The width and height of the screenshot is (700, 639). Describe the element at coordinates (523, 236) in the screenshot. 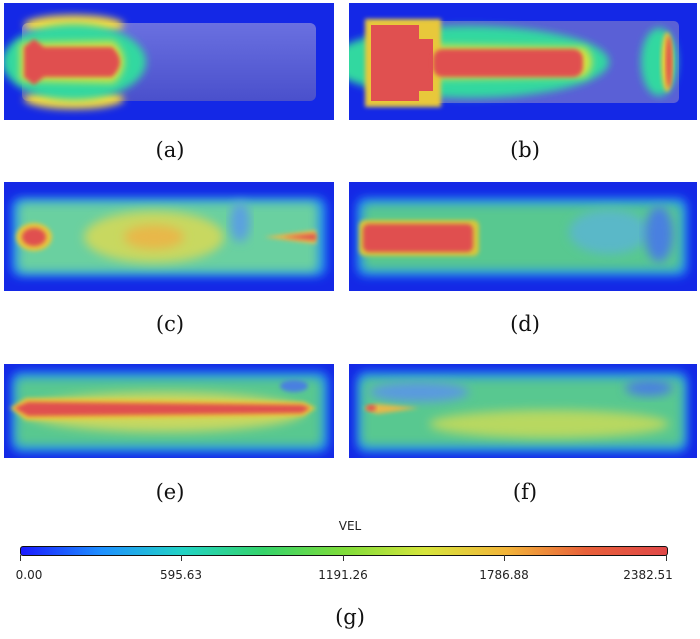

I see `panel-d` at that location.